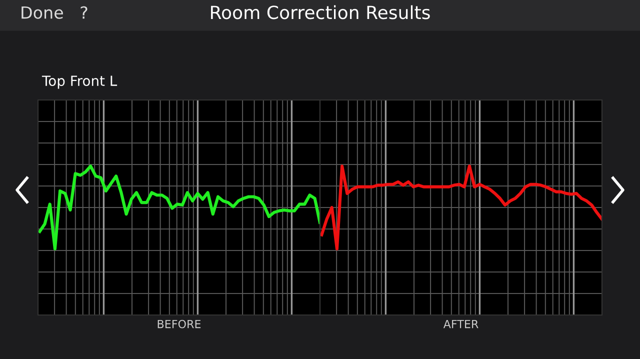 The image size is (640, 359). I want to click on x-axis-title: BEFORE, so click(179, 324).